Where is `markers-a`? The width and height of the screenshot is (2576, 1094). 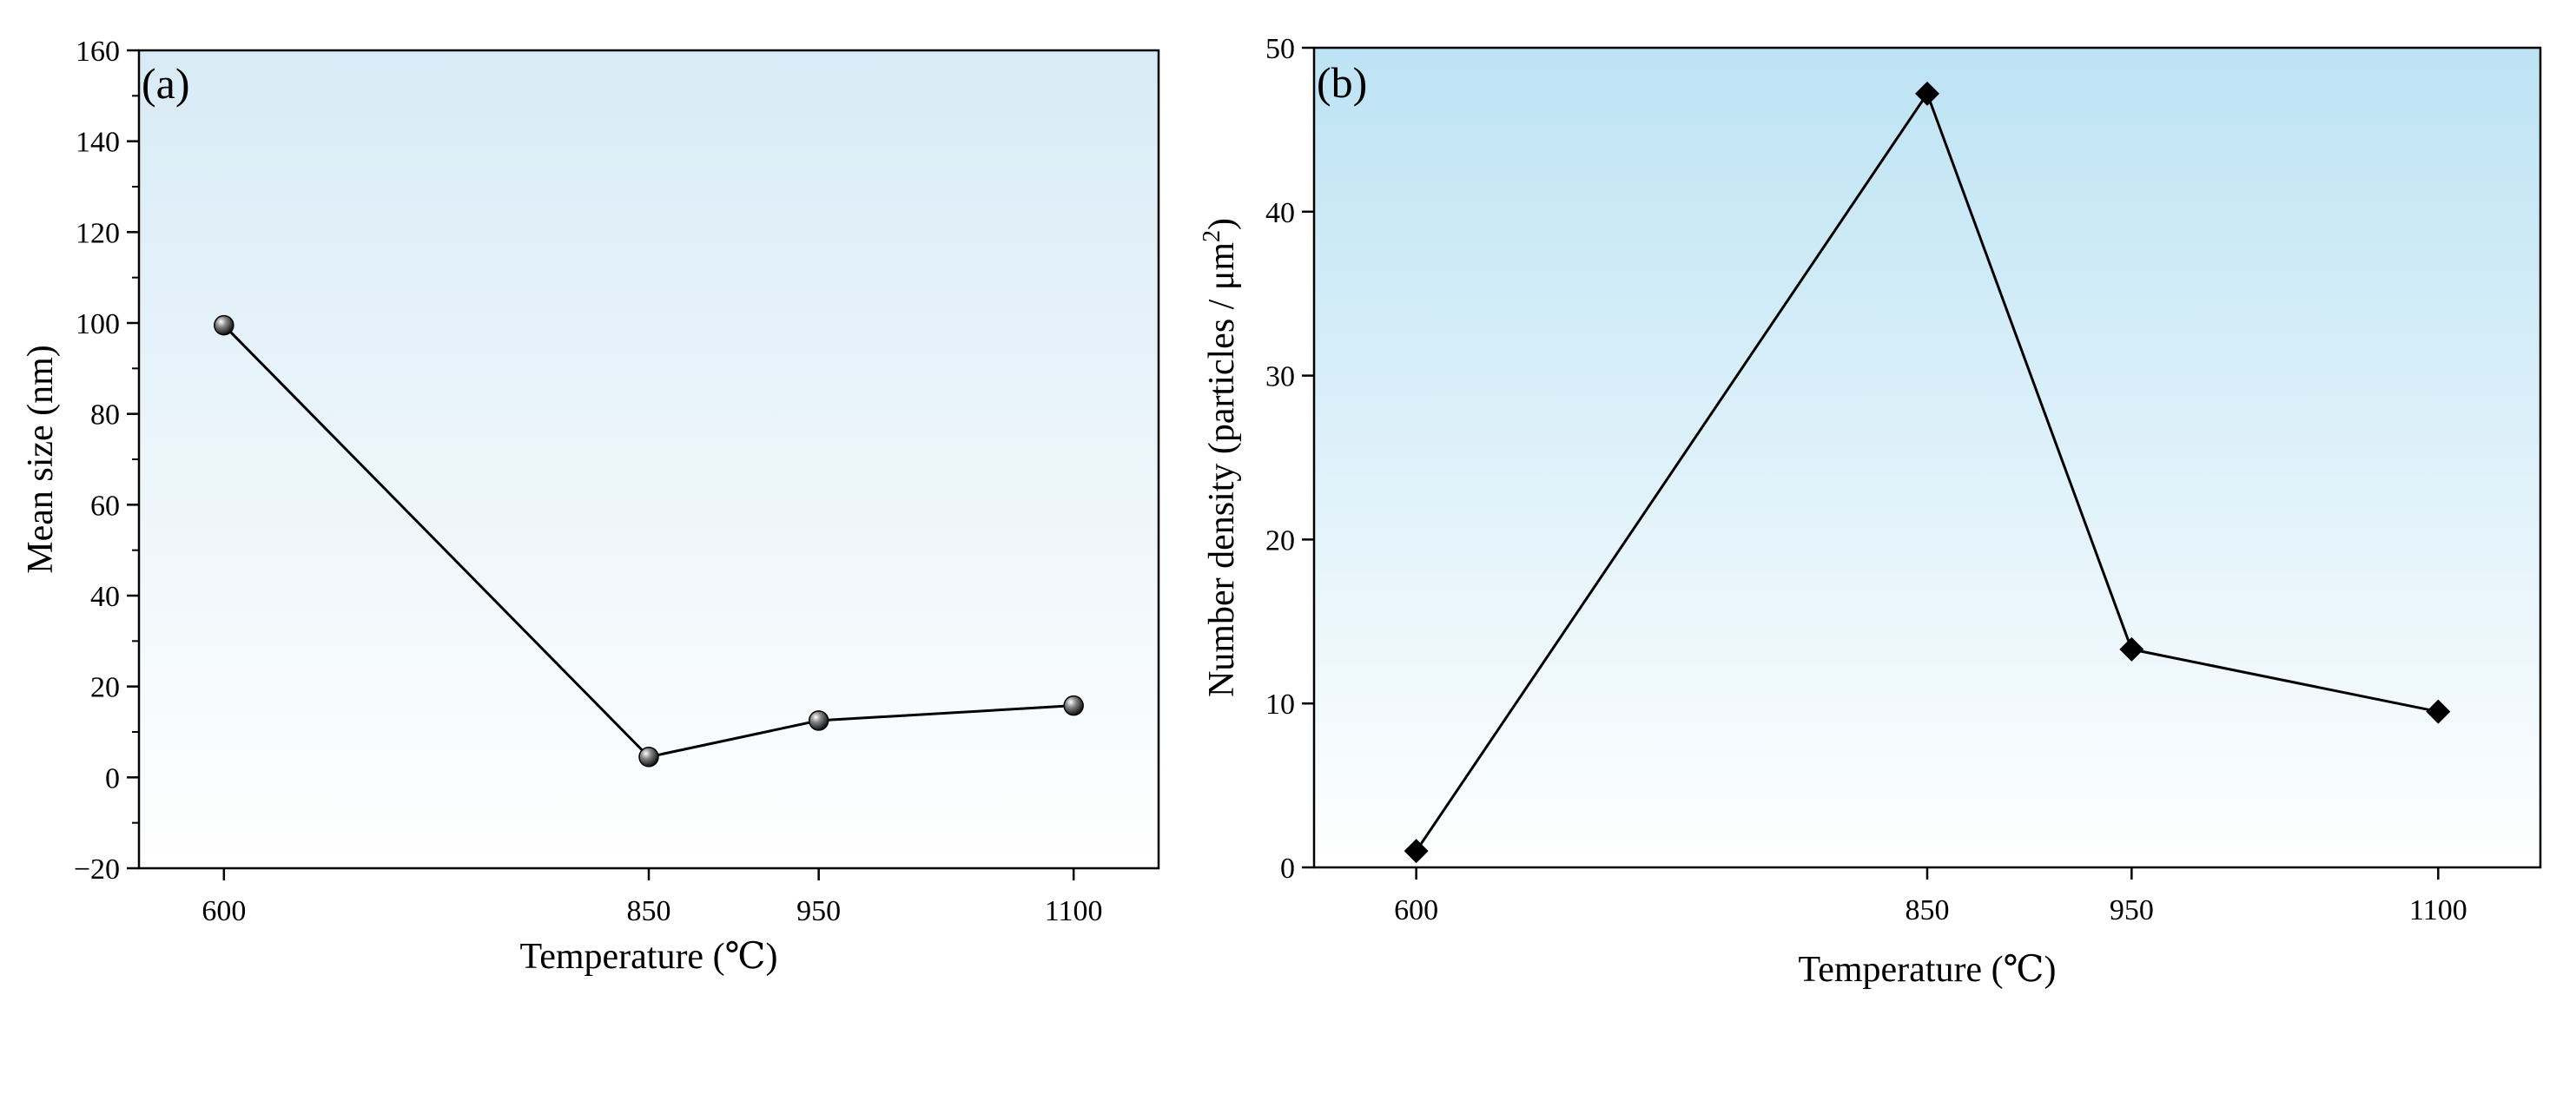 markers-a is located at coordinates (649, 541).